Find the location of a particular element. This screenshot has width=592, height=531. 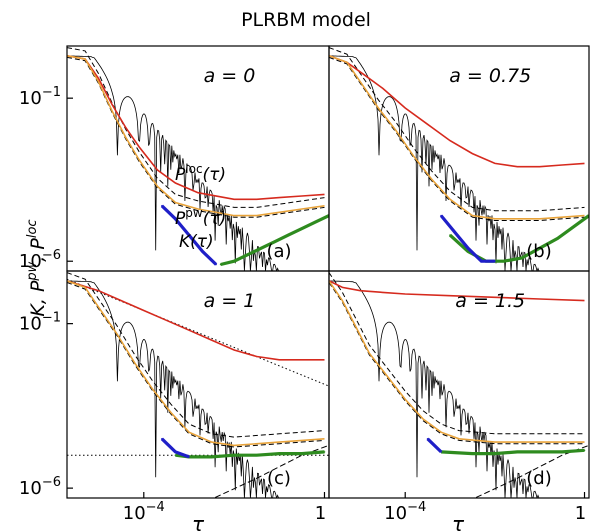

a-value-label: a = 1 is located at coordinates (230, 301).